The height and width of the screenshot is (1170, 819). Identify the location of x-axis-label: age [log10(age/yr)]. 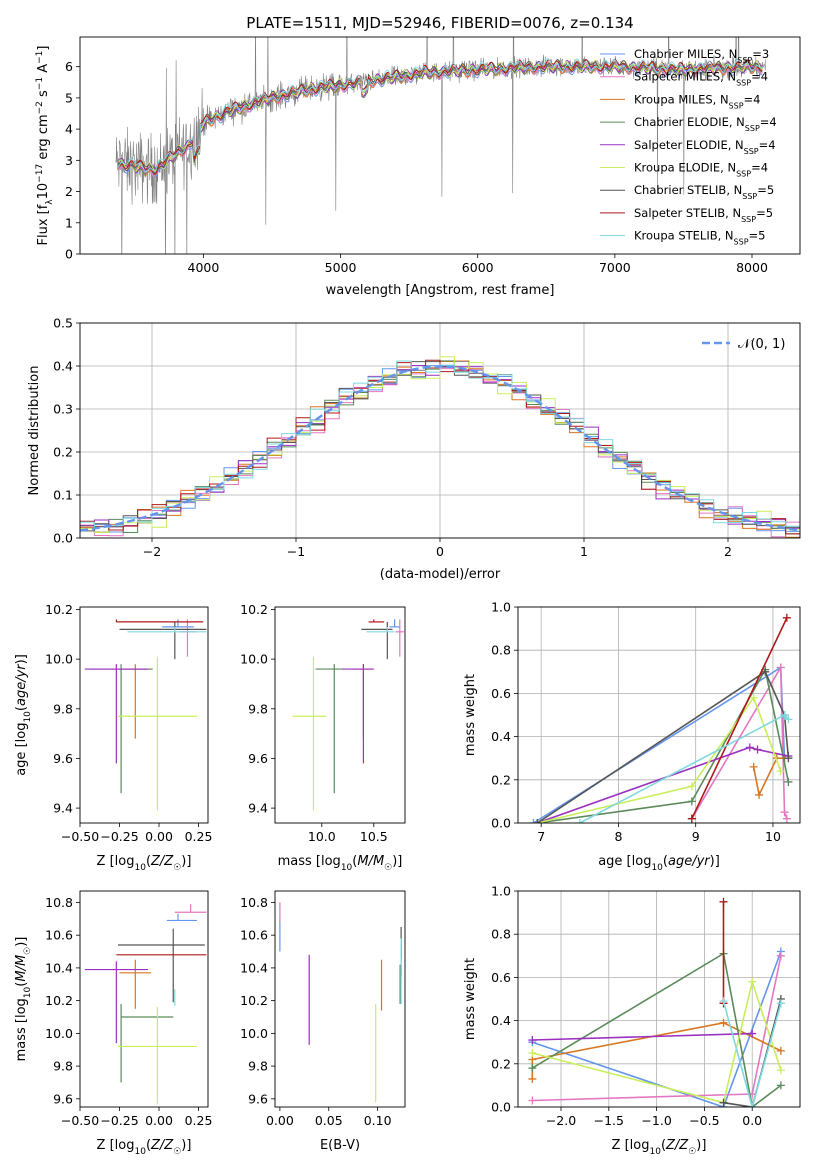
(659, 863).